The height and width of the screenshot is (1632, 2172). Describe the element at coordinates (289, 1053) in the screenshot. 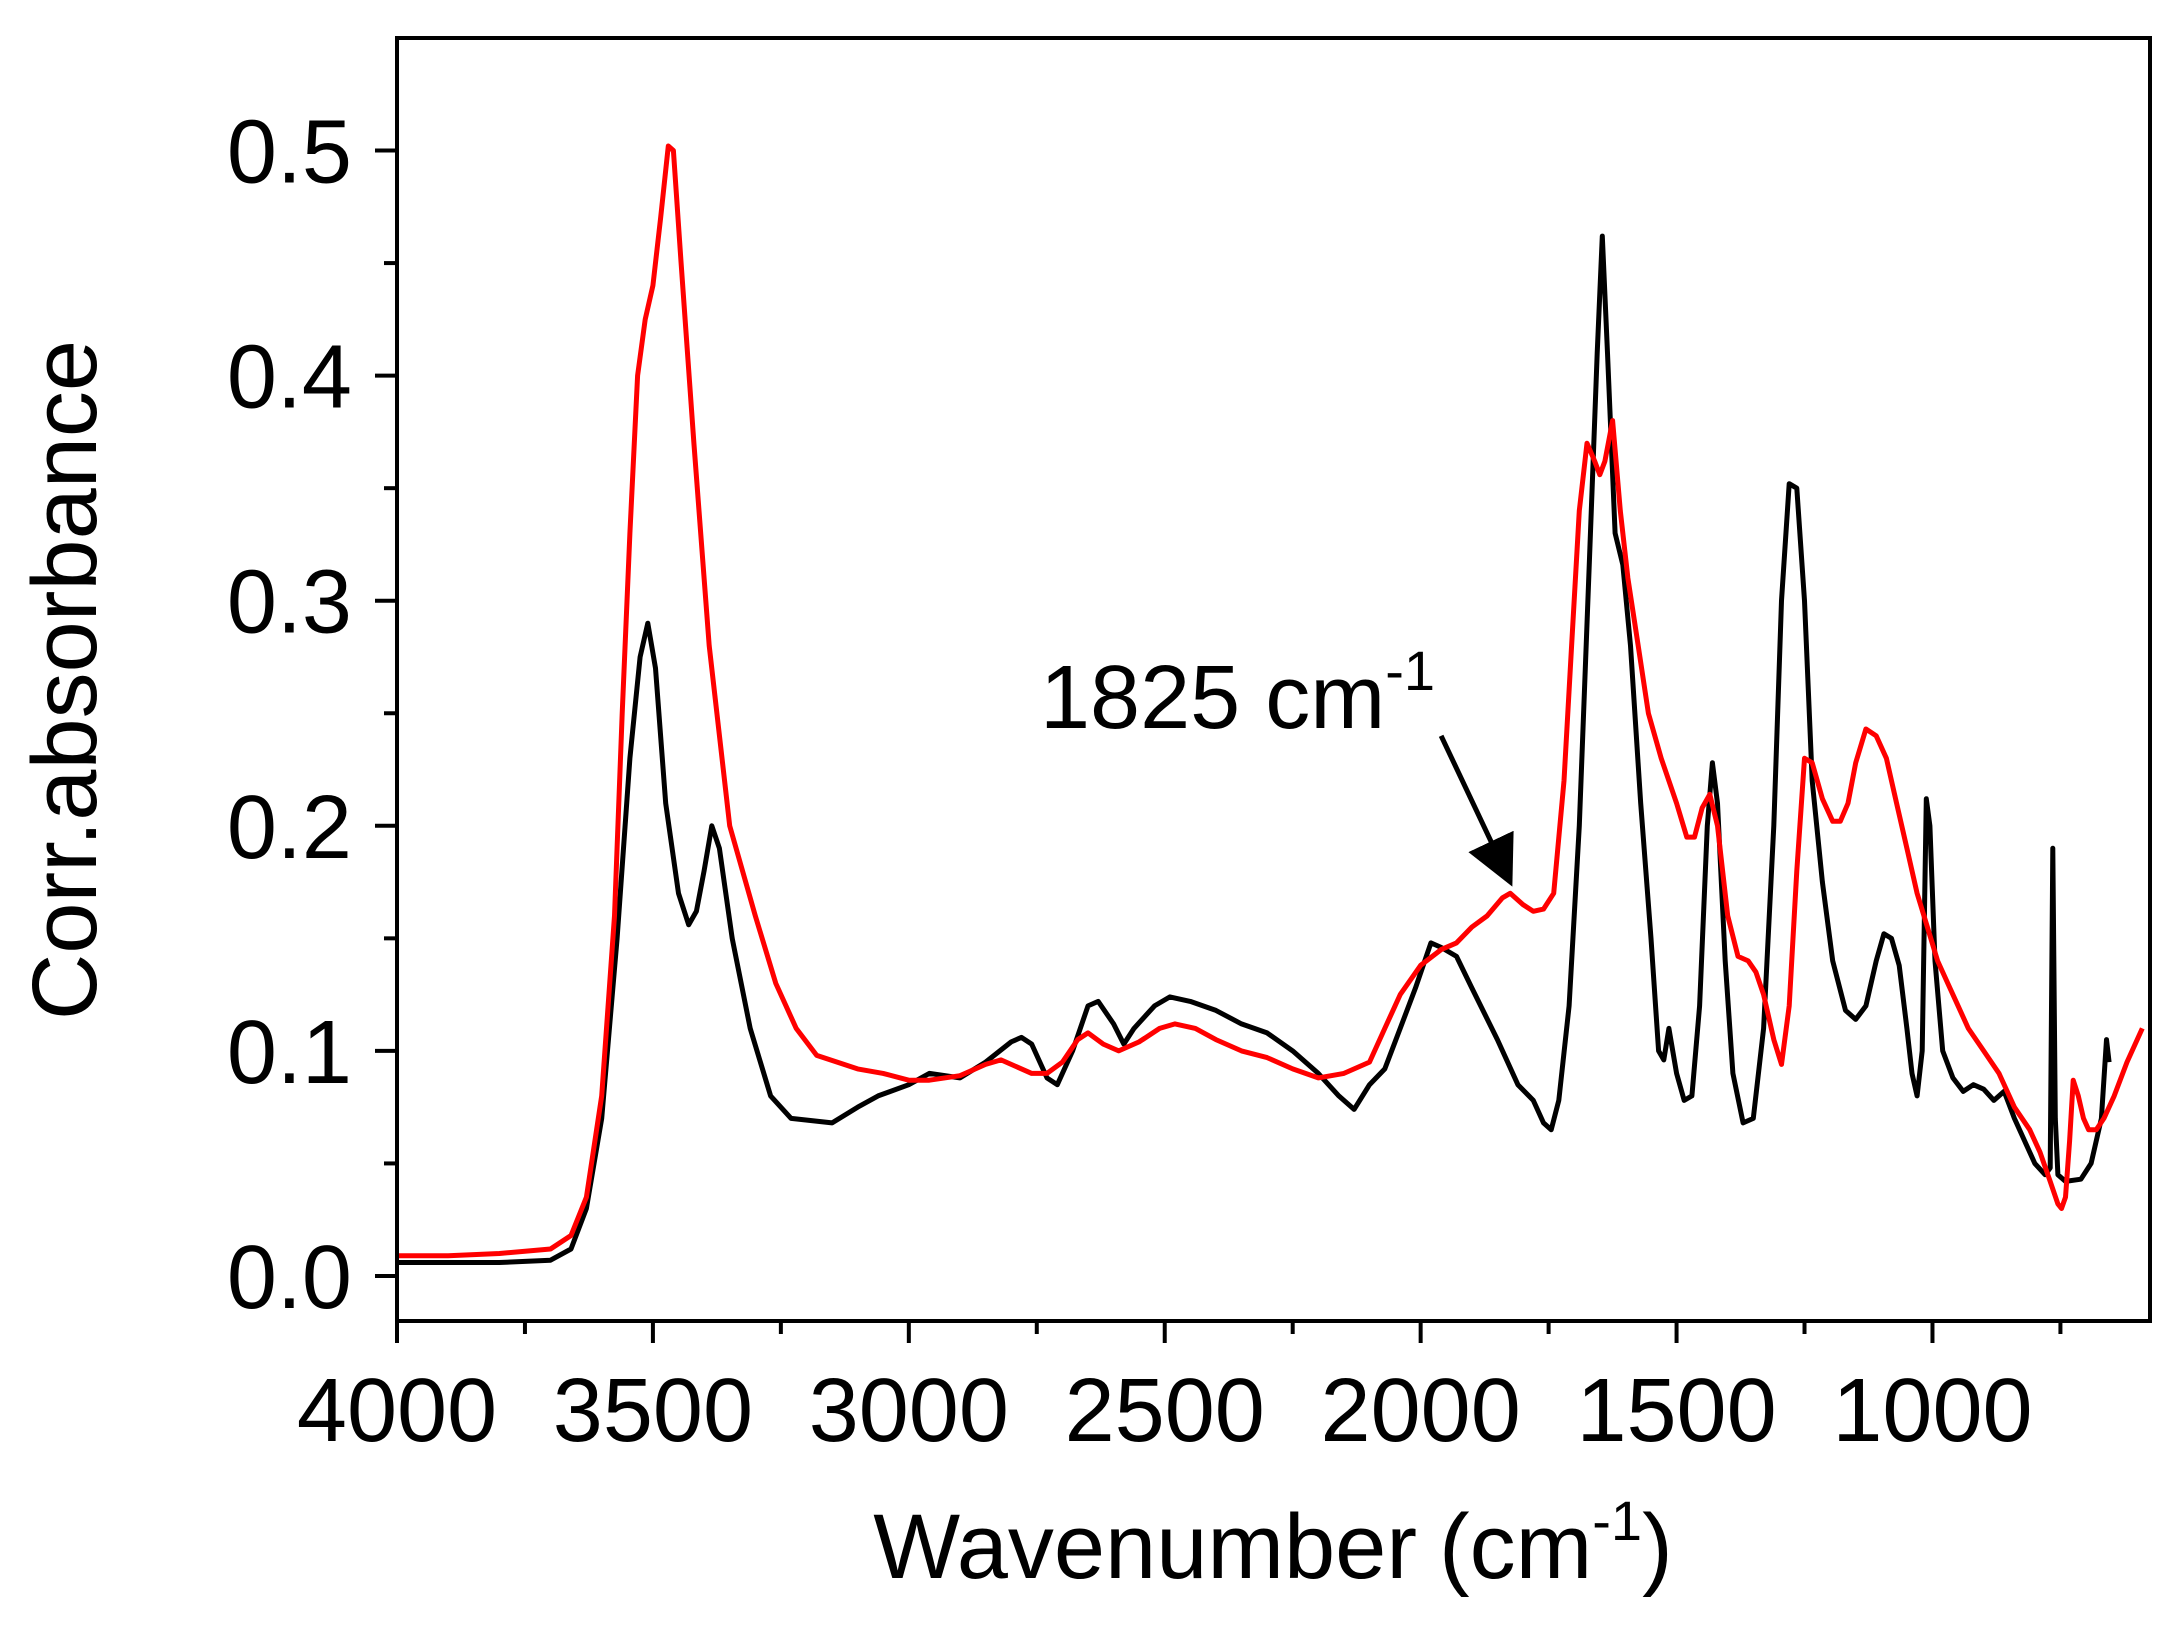

I see `y-tick-label: 0.1` at that location.